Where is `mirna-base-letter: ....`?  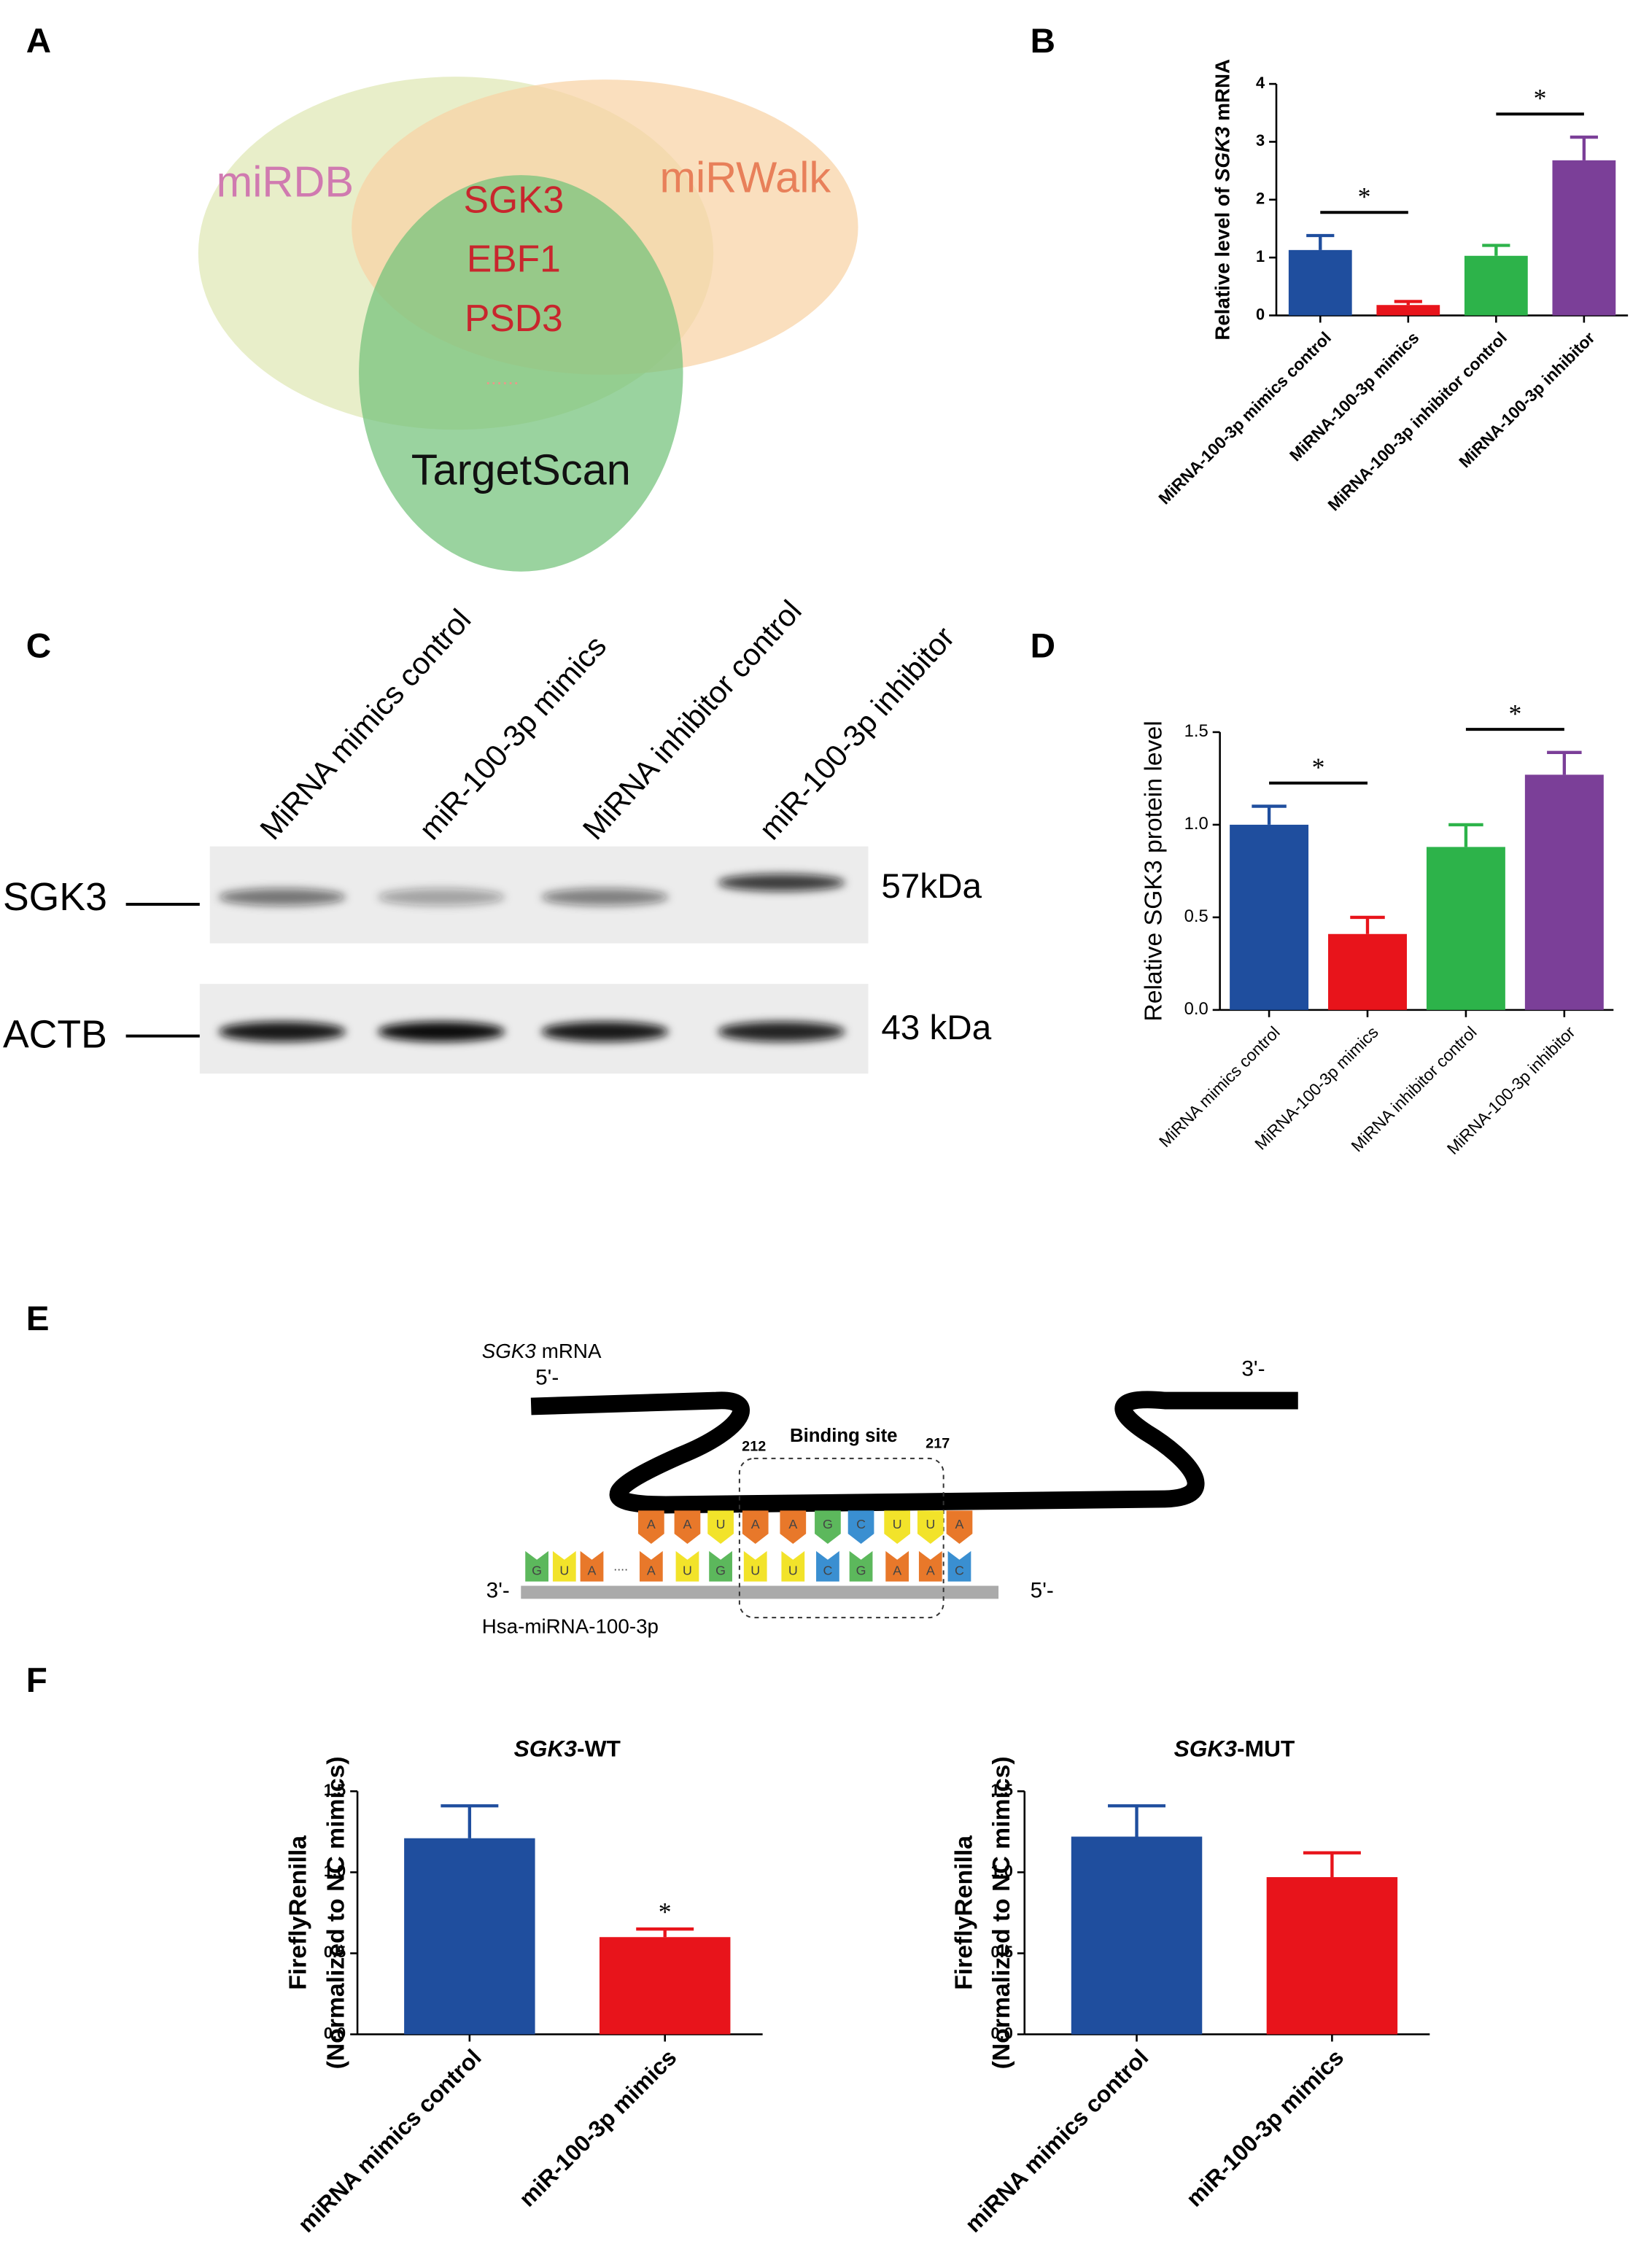
mirna-base-letter: .... is located at coordinates (620, 1565).